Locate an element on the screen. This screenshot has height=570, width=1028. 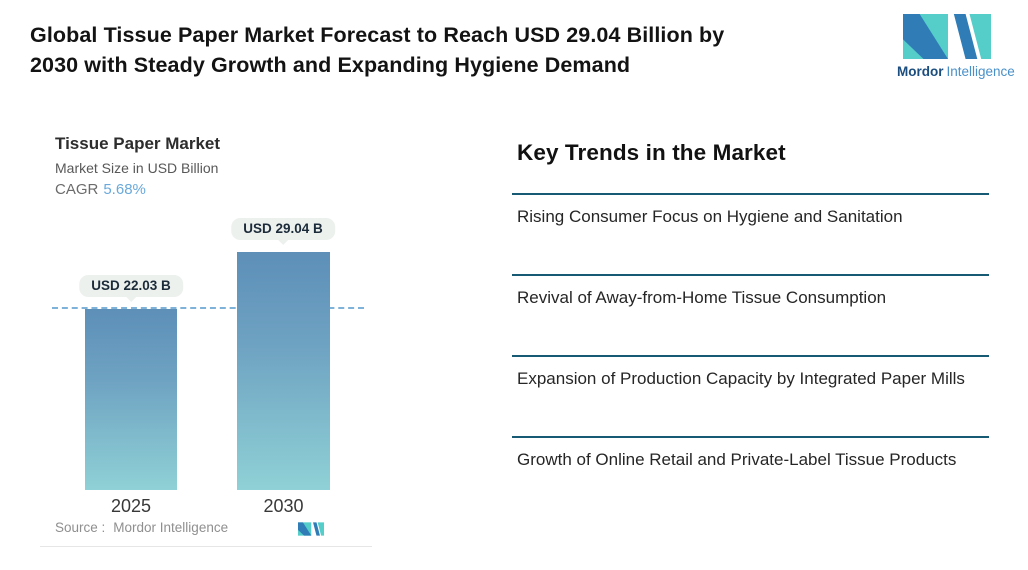
bar-2030 is located at coordinates (283, 371).